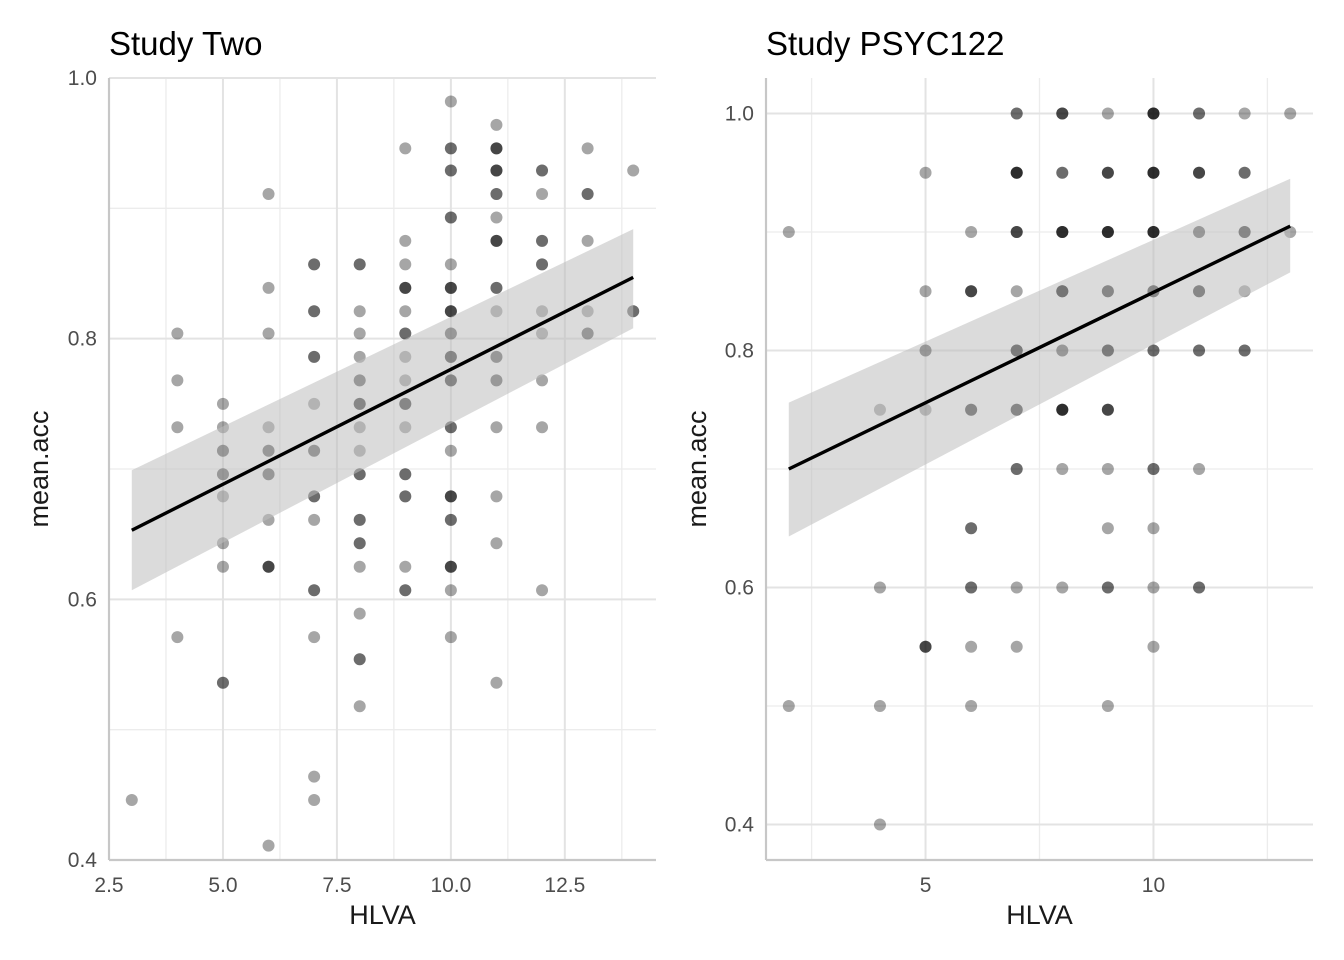 The height and width of the screenshot is (960, 1344). What do you see at coordinates (82, 599) in the screenshot?
I see `y-tick-label: 0.6` at bounding box center [82, 599].